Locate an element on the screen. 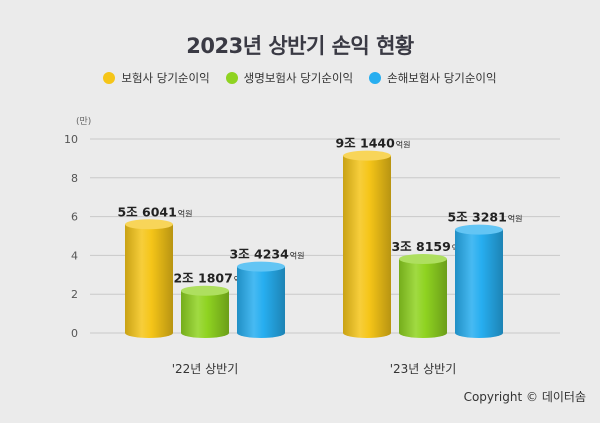 This screenshot has height=423, width=600. y-axis-unit-label: (만) is located at coordinates (83, 121).